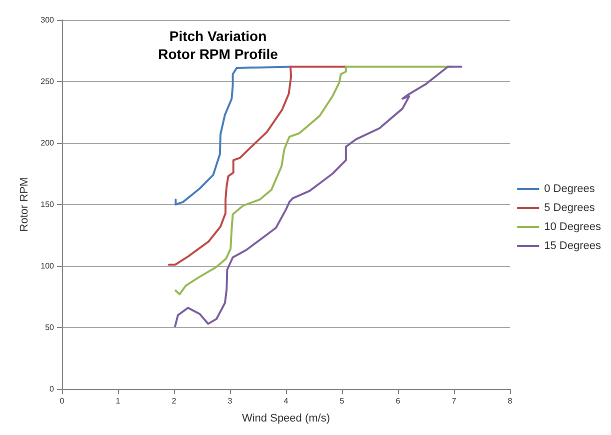 Image resolution: width=611 pixels, height=435 pixels. What do you see at coordinates (286, 418) in the screenshot?
I see `x-axis-title: Wind Speed (m/s)` at bounding box center [286, 418].